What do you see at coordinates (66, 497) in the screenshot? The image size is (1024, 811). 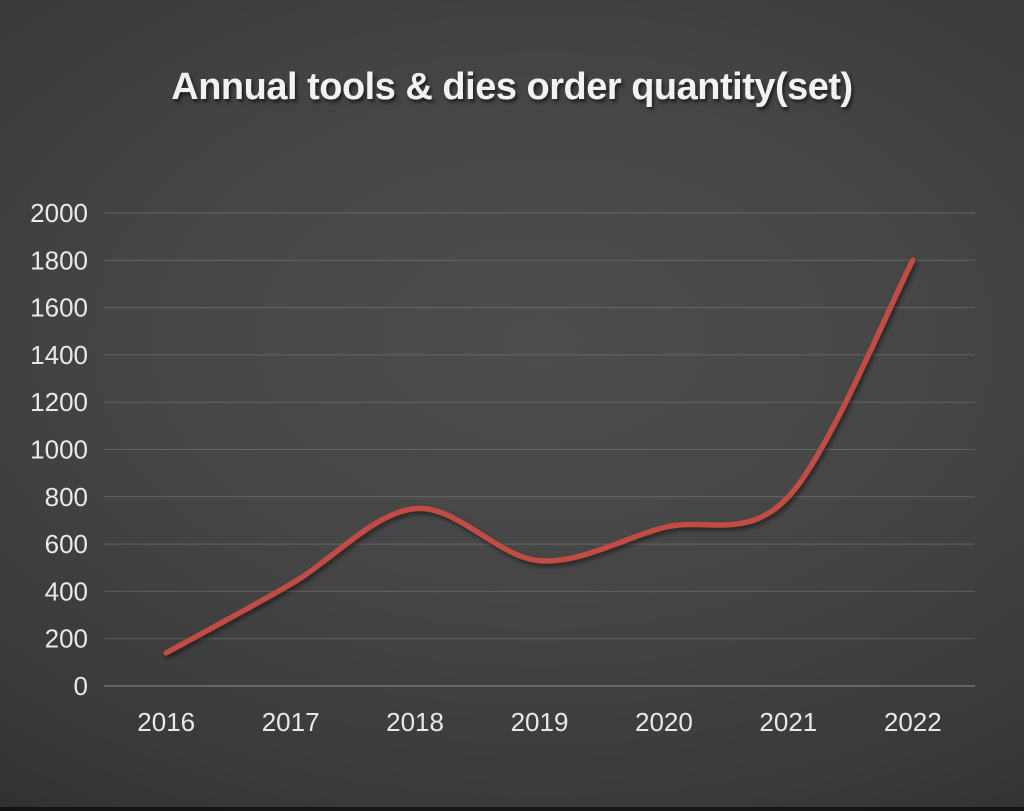 I see `y-tick-label-800: 800` at bounding box center [66, 497].